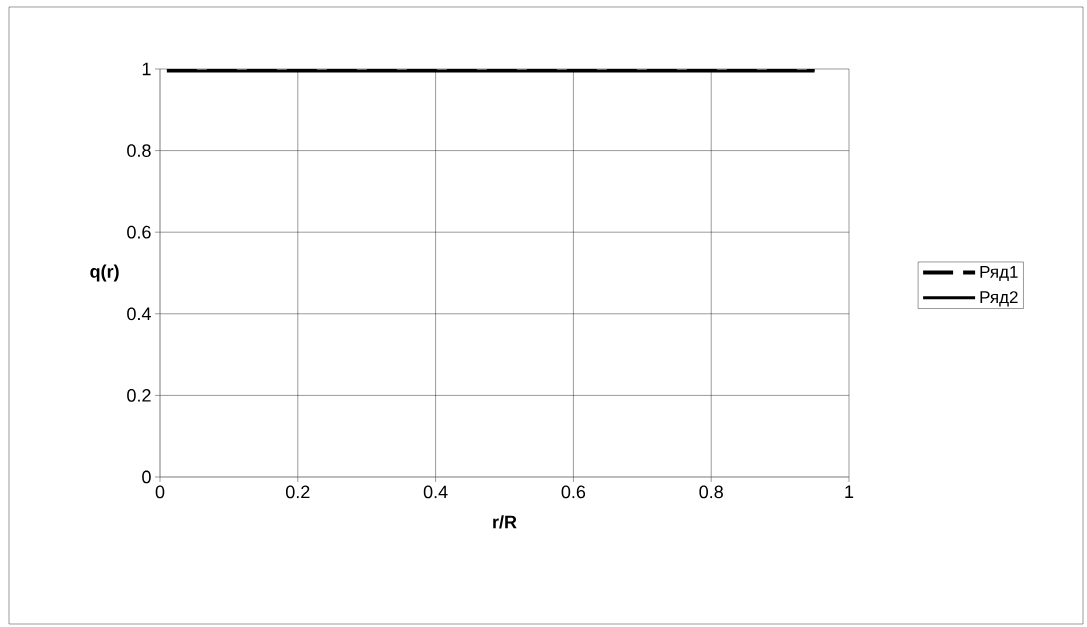 The height and width of the screenshot is (627, 1087). Describe the element at coordinates (711, 492) in the screenshot. I see `x-tick-label: 0.8` at that location.